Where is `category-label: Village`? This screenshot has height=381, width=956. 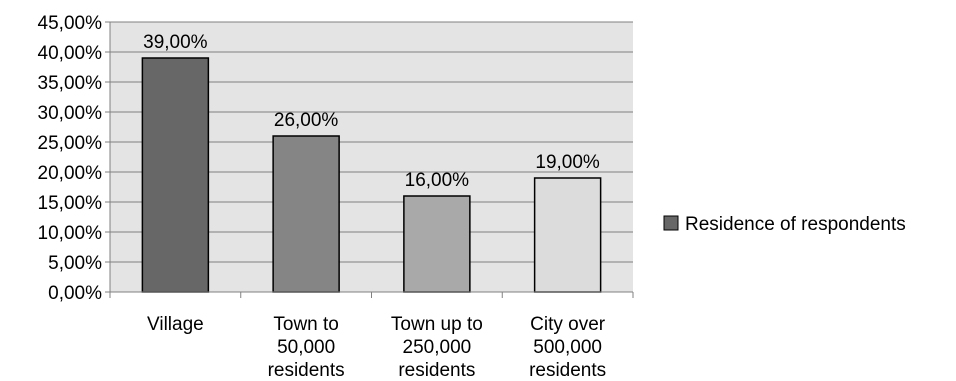 category-label: Village is located at coordinates (175, 324).